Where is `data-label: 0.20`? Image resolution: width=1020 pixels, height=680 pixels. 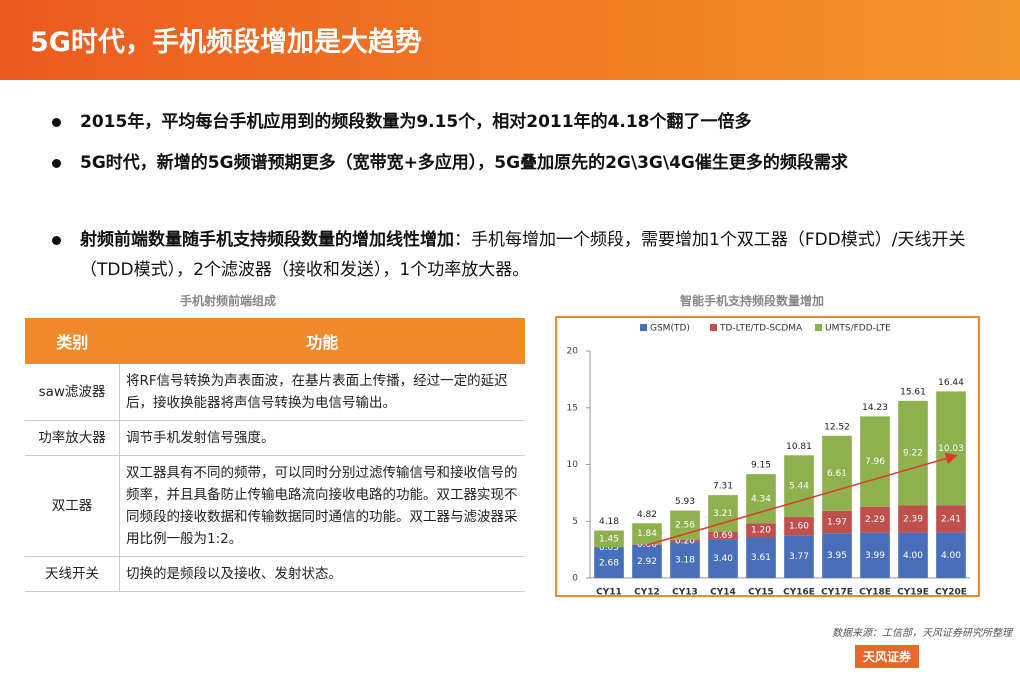 data-label: 0.20 is located at coordinates (685, 541).